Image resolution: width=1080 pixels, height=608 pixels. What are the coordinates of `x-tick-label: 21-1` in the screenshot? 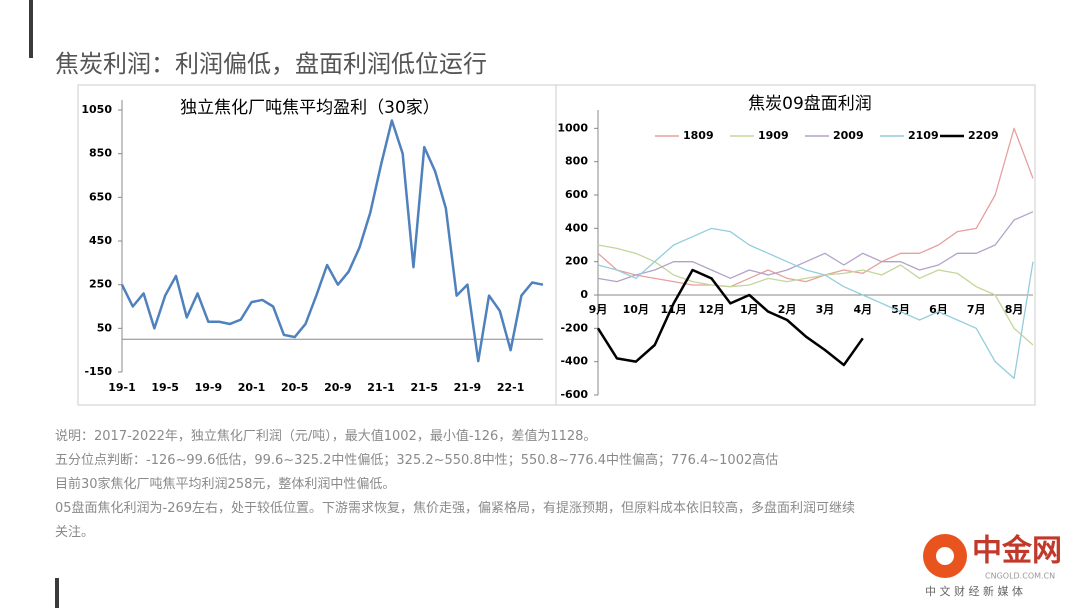 It's located at (381, 387).